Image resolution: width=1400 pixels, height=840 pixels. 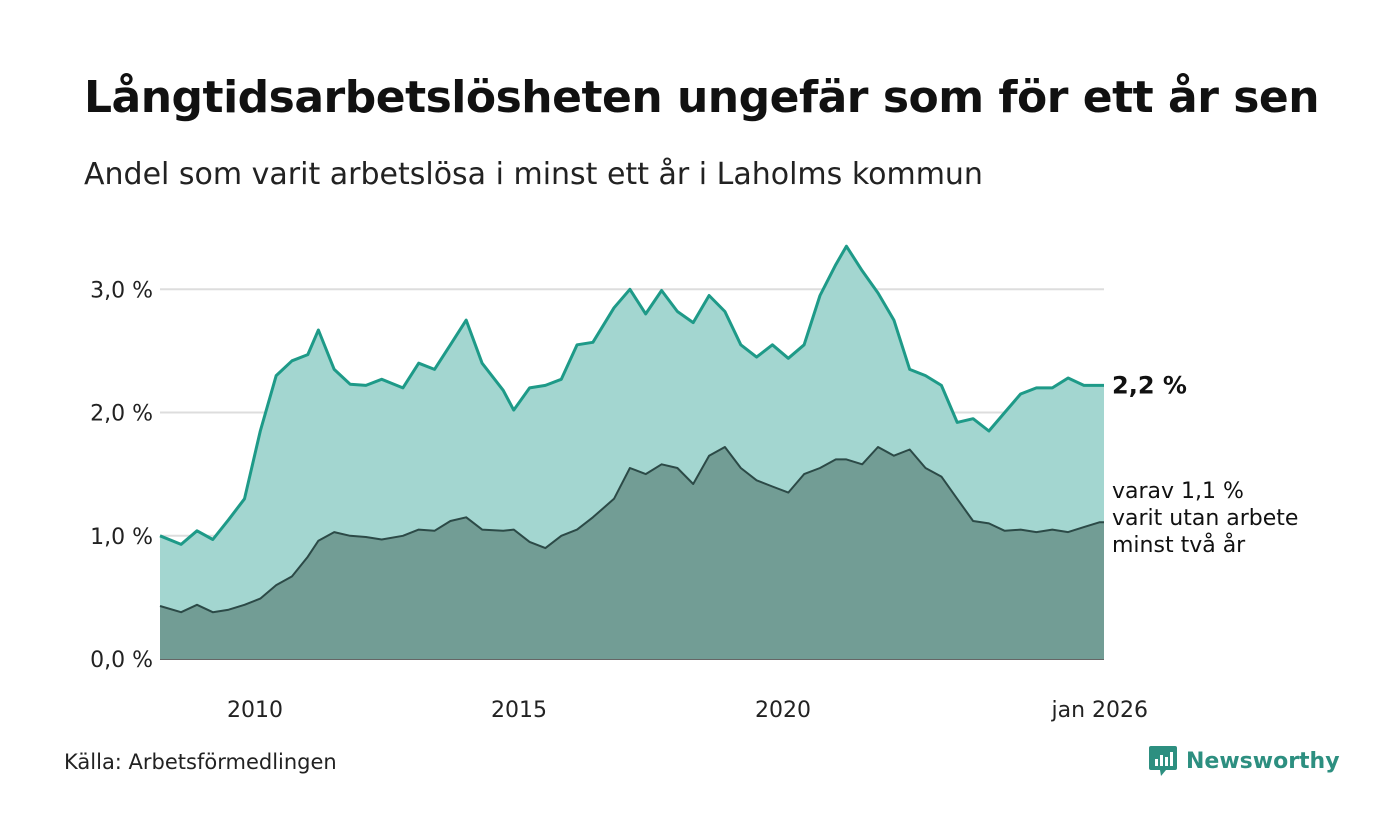 I want to click on brand-name: Newsworthy, so click(x=1263, y=761).